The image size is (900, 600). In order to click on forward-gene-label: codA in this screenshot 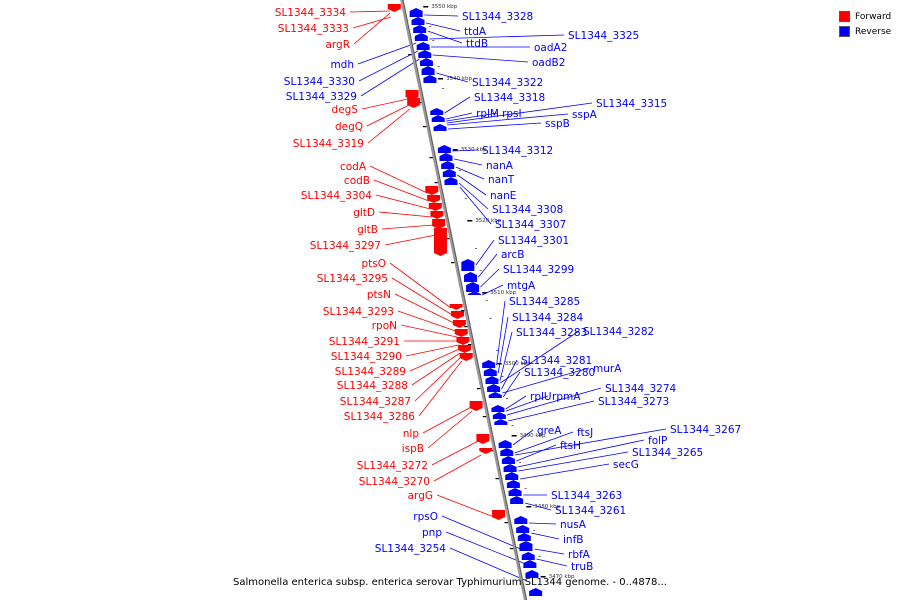, I will do `click(353, 167)`.